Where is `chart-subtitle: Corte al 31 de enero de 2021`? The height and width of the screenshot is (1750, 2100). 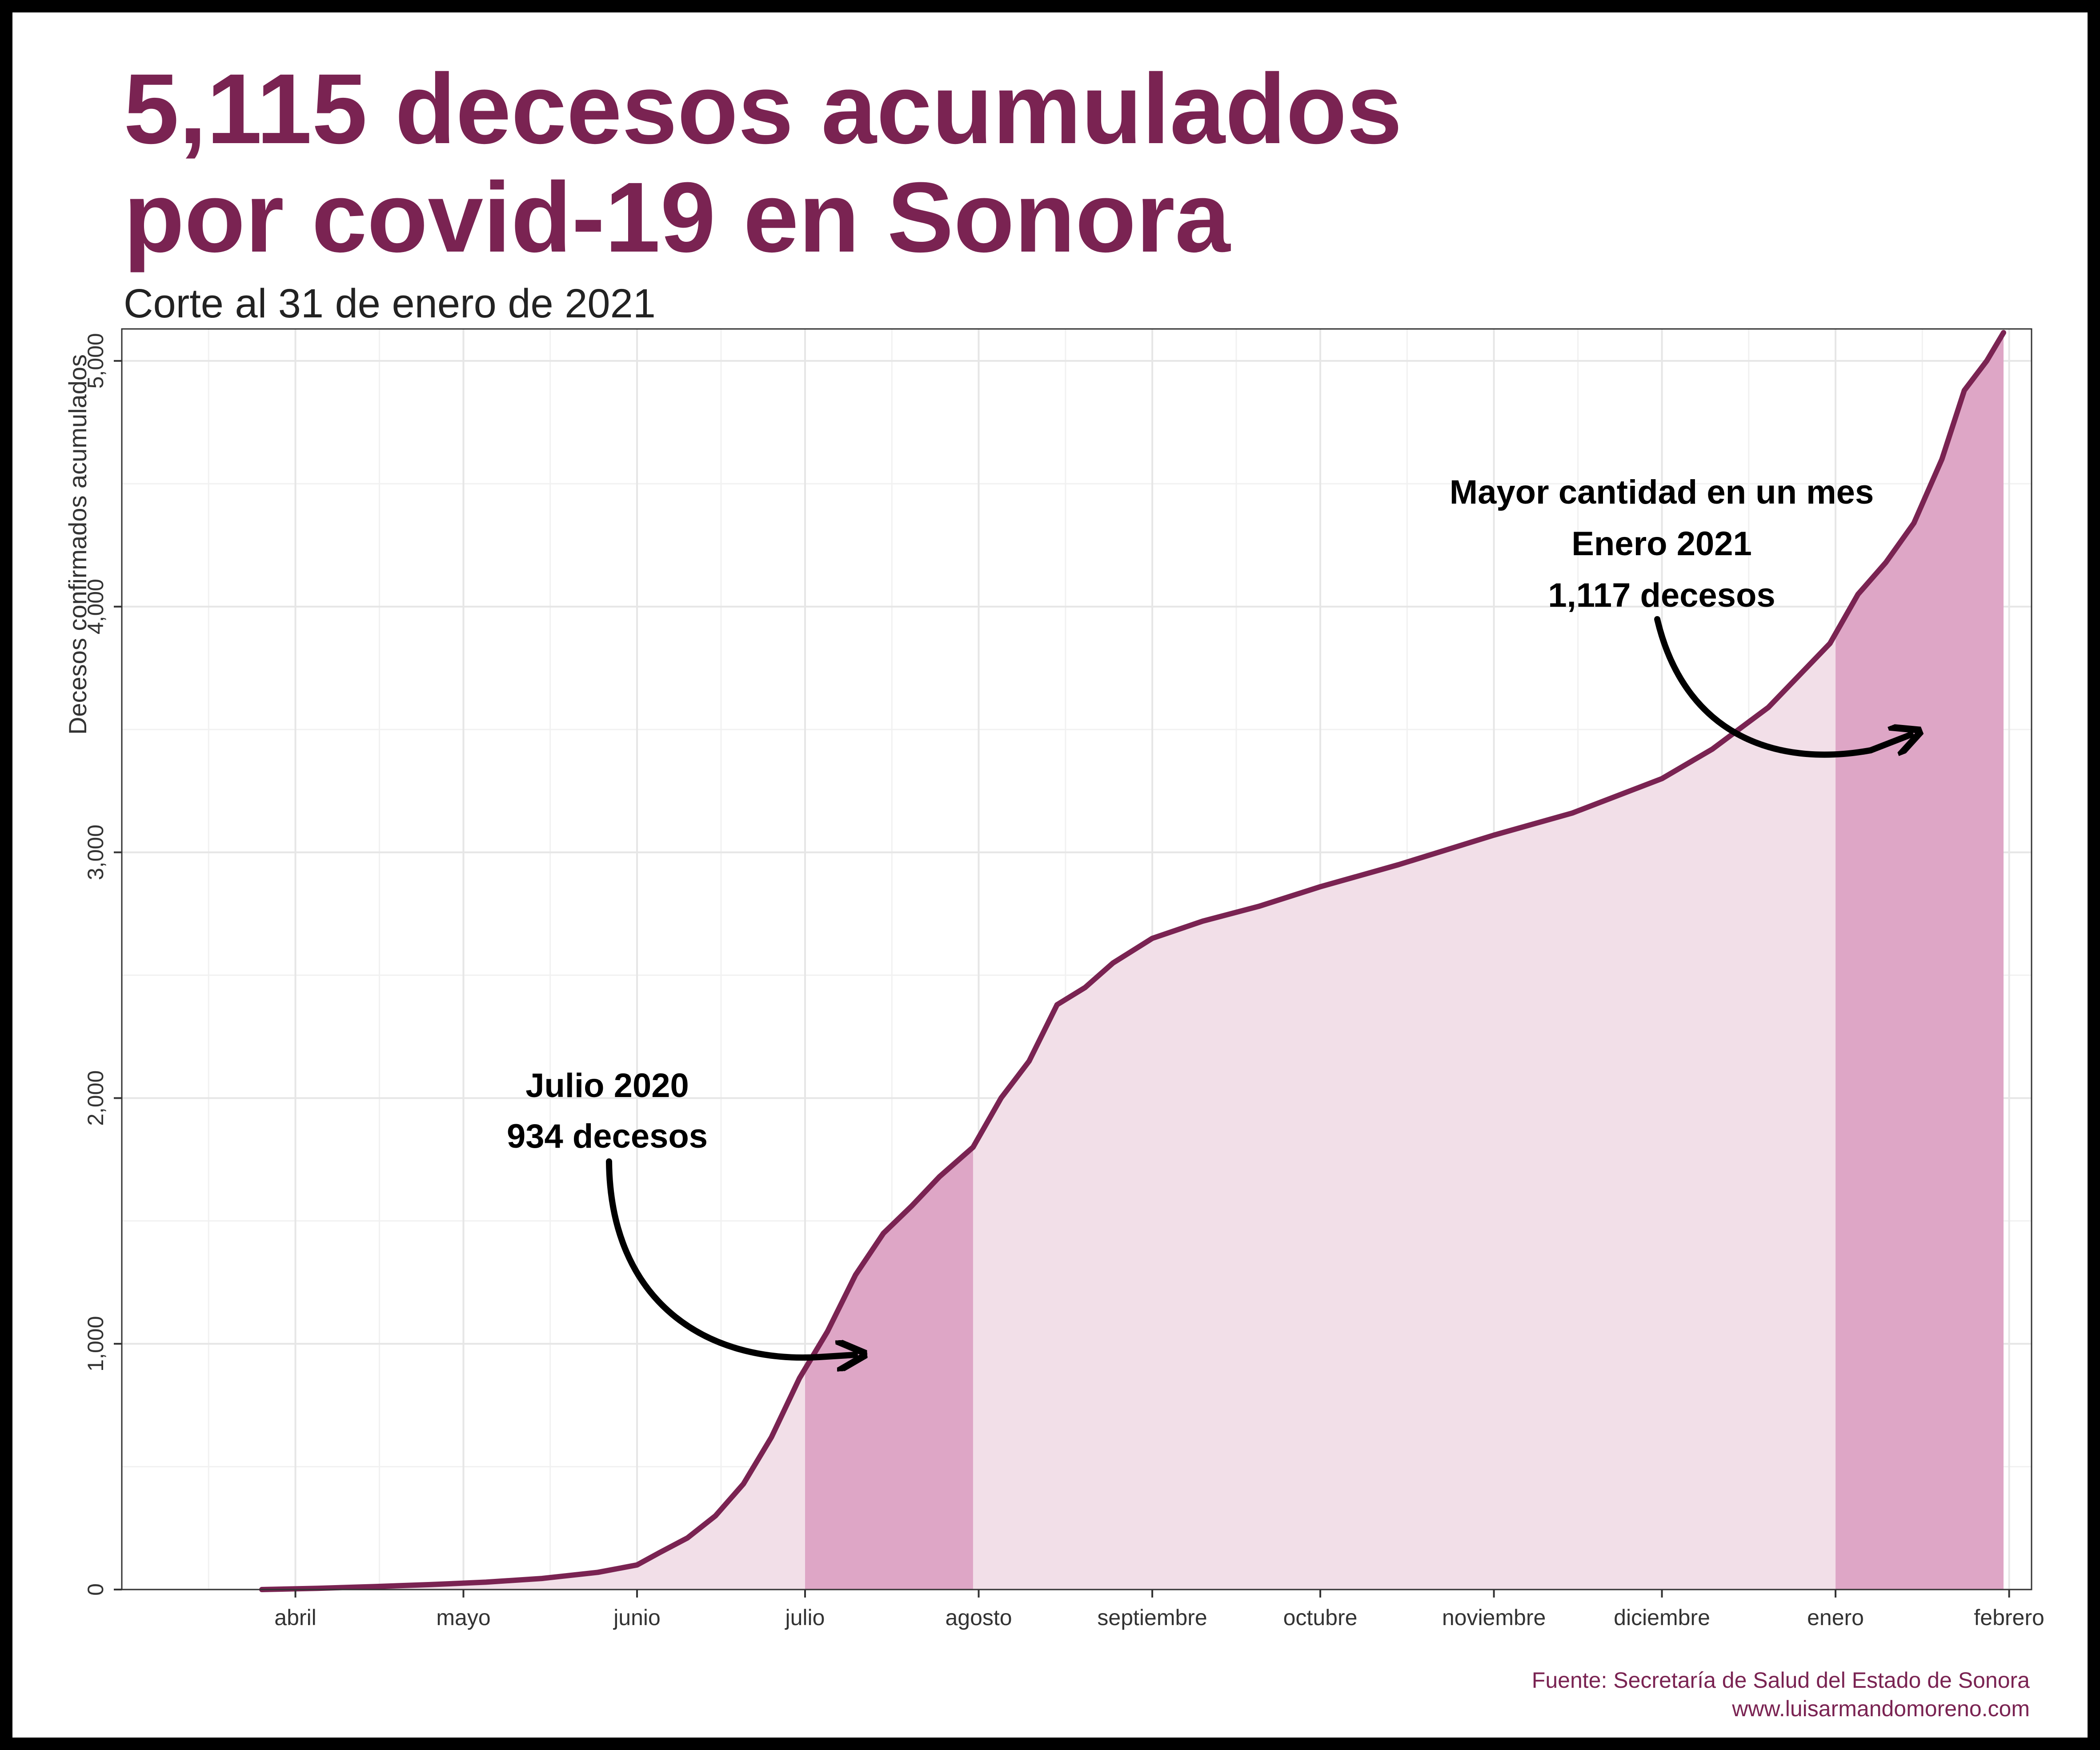 chart-subtitle: Corte al 31 de enero de 2021 is located at coordinates (390, 303).